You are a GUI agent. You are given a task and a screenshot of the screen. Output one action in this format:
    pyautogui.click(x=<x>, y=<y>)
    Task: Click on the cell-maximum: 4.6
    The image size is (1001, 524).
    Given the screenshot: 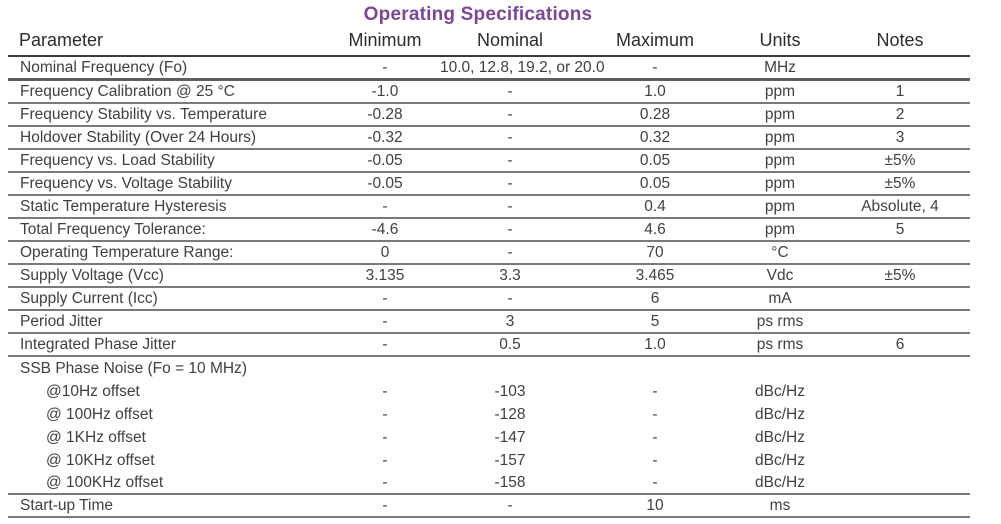 What is the action you would take?
    pyautogui.click(x=655, y=230)
    